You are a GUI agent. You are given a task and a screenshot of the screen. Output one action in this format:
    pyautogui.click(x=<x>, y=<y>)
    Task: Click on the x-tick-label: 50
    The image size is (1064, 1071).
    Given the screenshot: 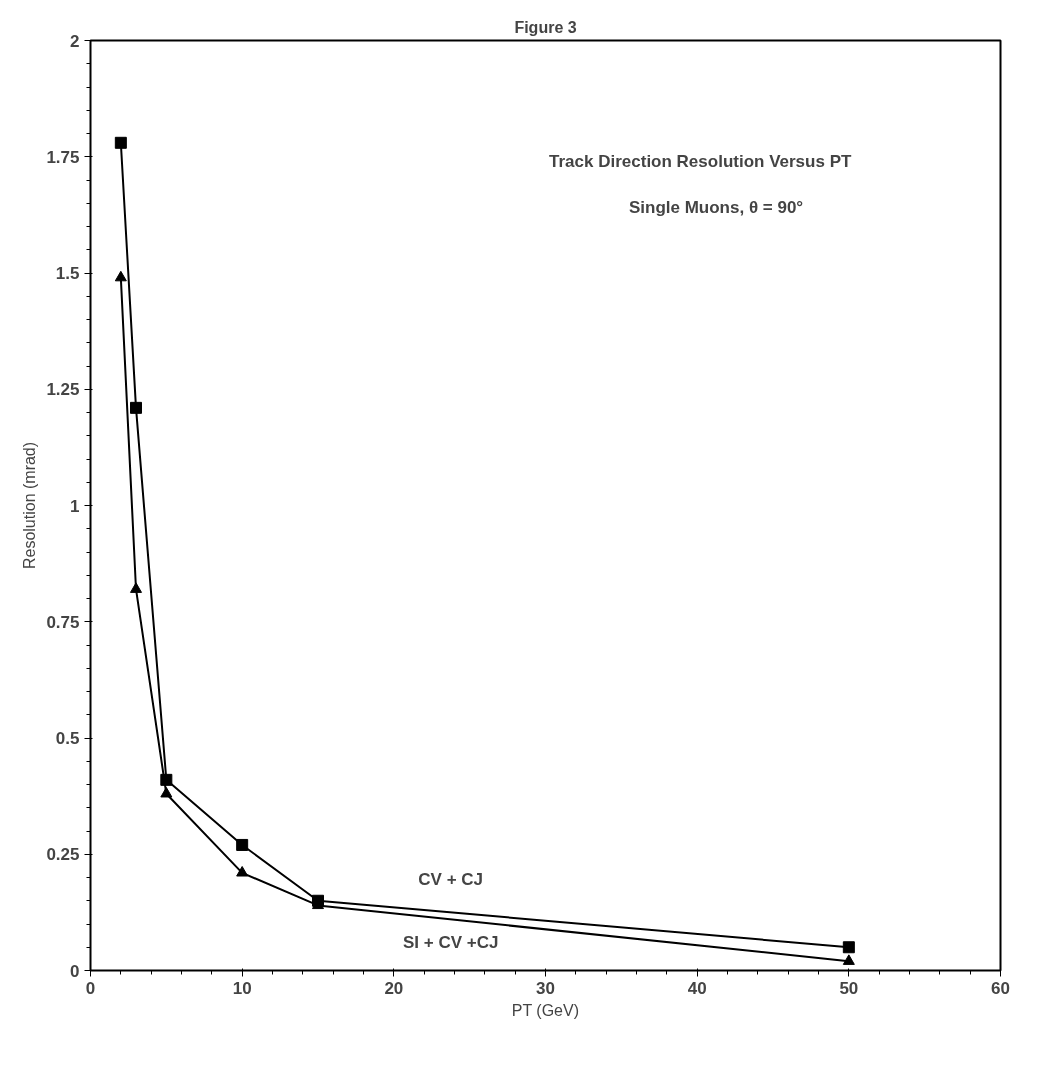 What is the action you would take?
    pyautogui.click(x=849, y=988)
    